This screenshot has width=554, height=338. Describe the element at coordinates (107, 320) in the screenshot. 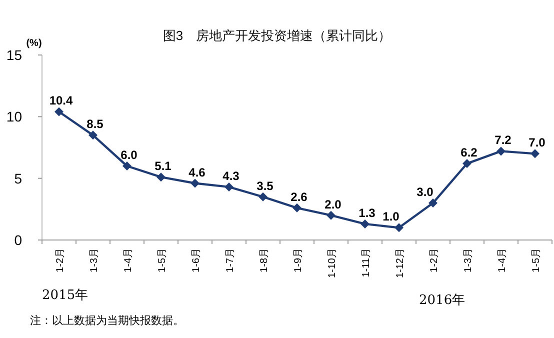

I see `text: 注：以上数据为当期快报数据。` at that location.